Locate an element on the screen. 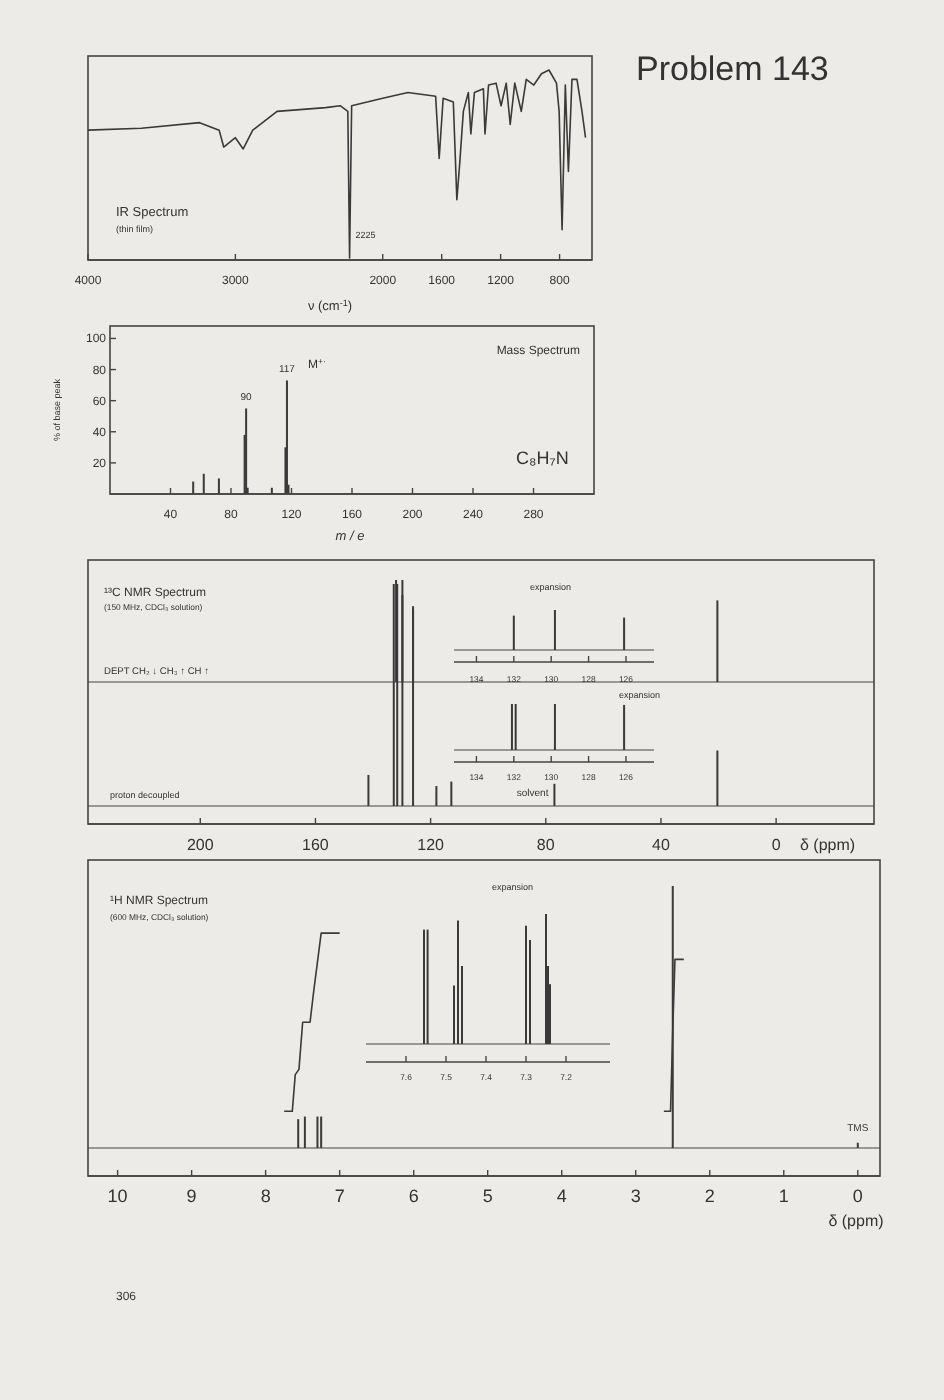 The image size is (944, 1400). x-tick-label: 4 is located at coordinates (561, 1196).